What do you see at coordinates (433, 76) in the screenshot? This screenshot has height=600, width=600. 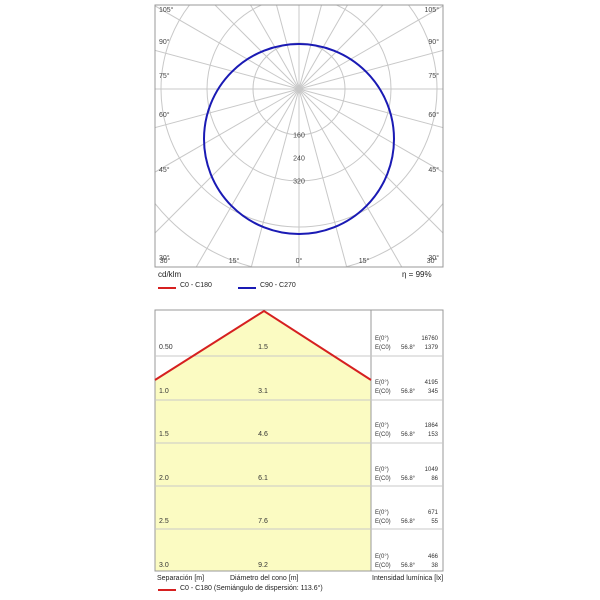 I see `angle-label-right: 75°` at bounding box center [433, 76].